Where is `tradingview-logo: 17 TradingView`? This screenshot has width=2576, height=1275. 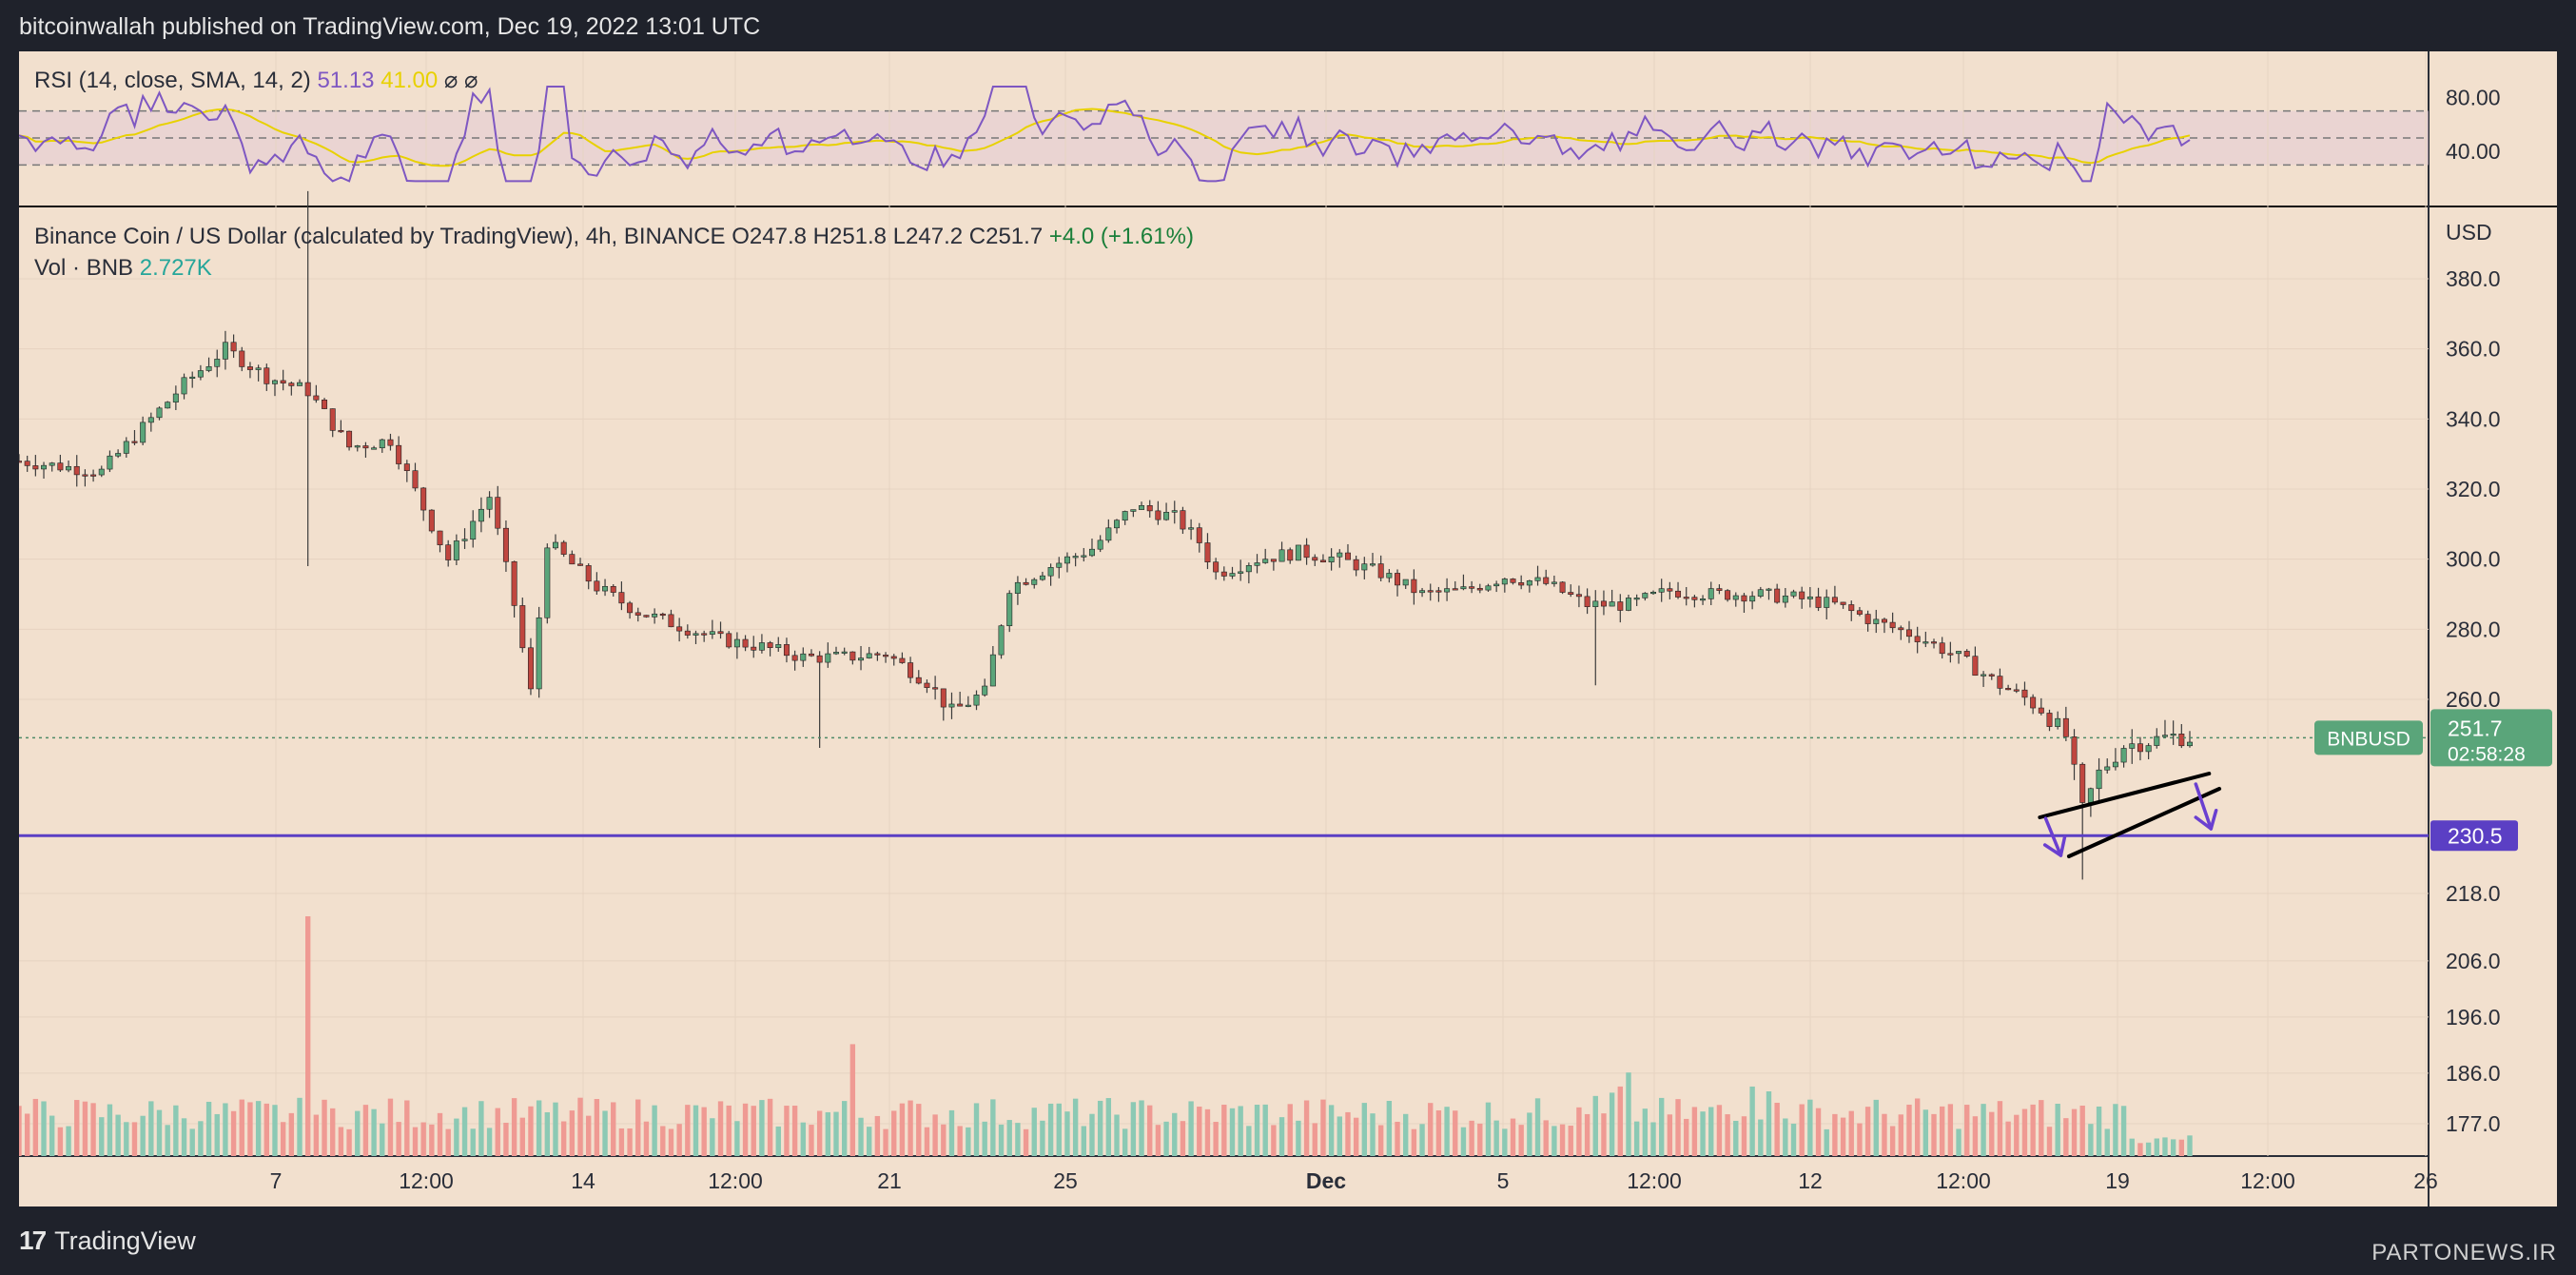
tradingview-logo: 17 TradingView is located at coordinates (107, 1241).